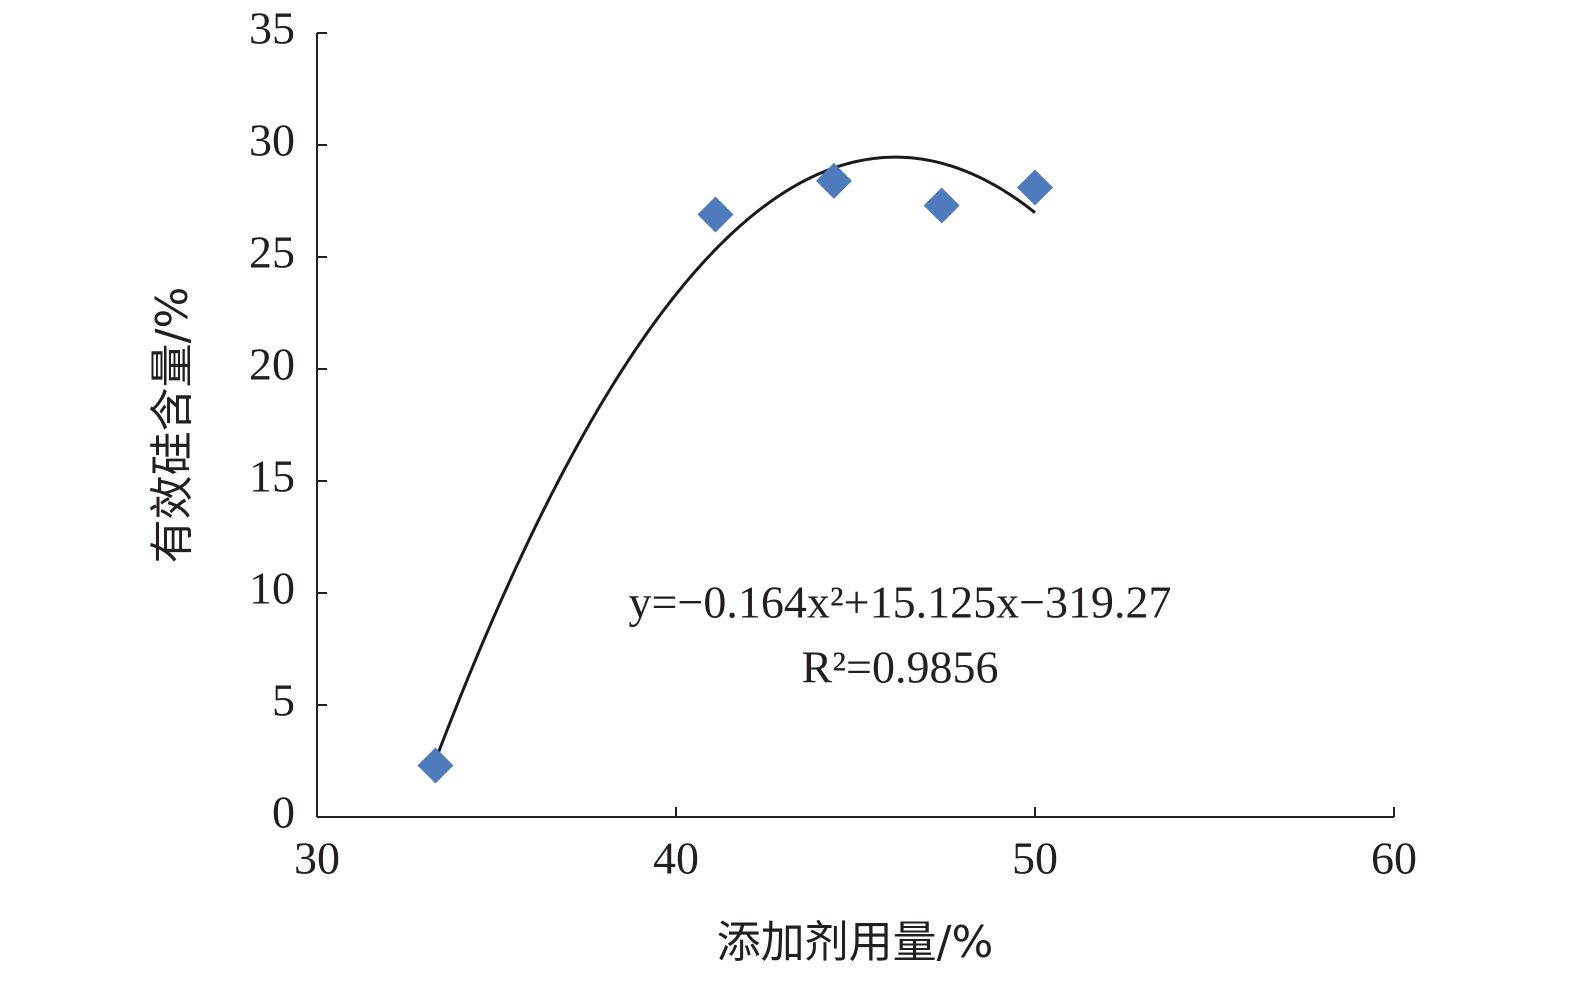 The width and height of the screenshot is (1575, 988). Describe the element at coordinates (272, 140) in the screenshot. I see `y-tick-label: 30` at that location.